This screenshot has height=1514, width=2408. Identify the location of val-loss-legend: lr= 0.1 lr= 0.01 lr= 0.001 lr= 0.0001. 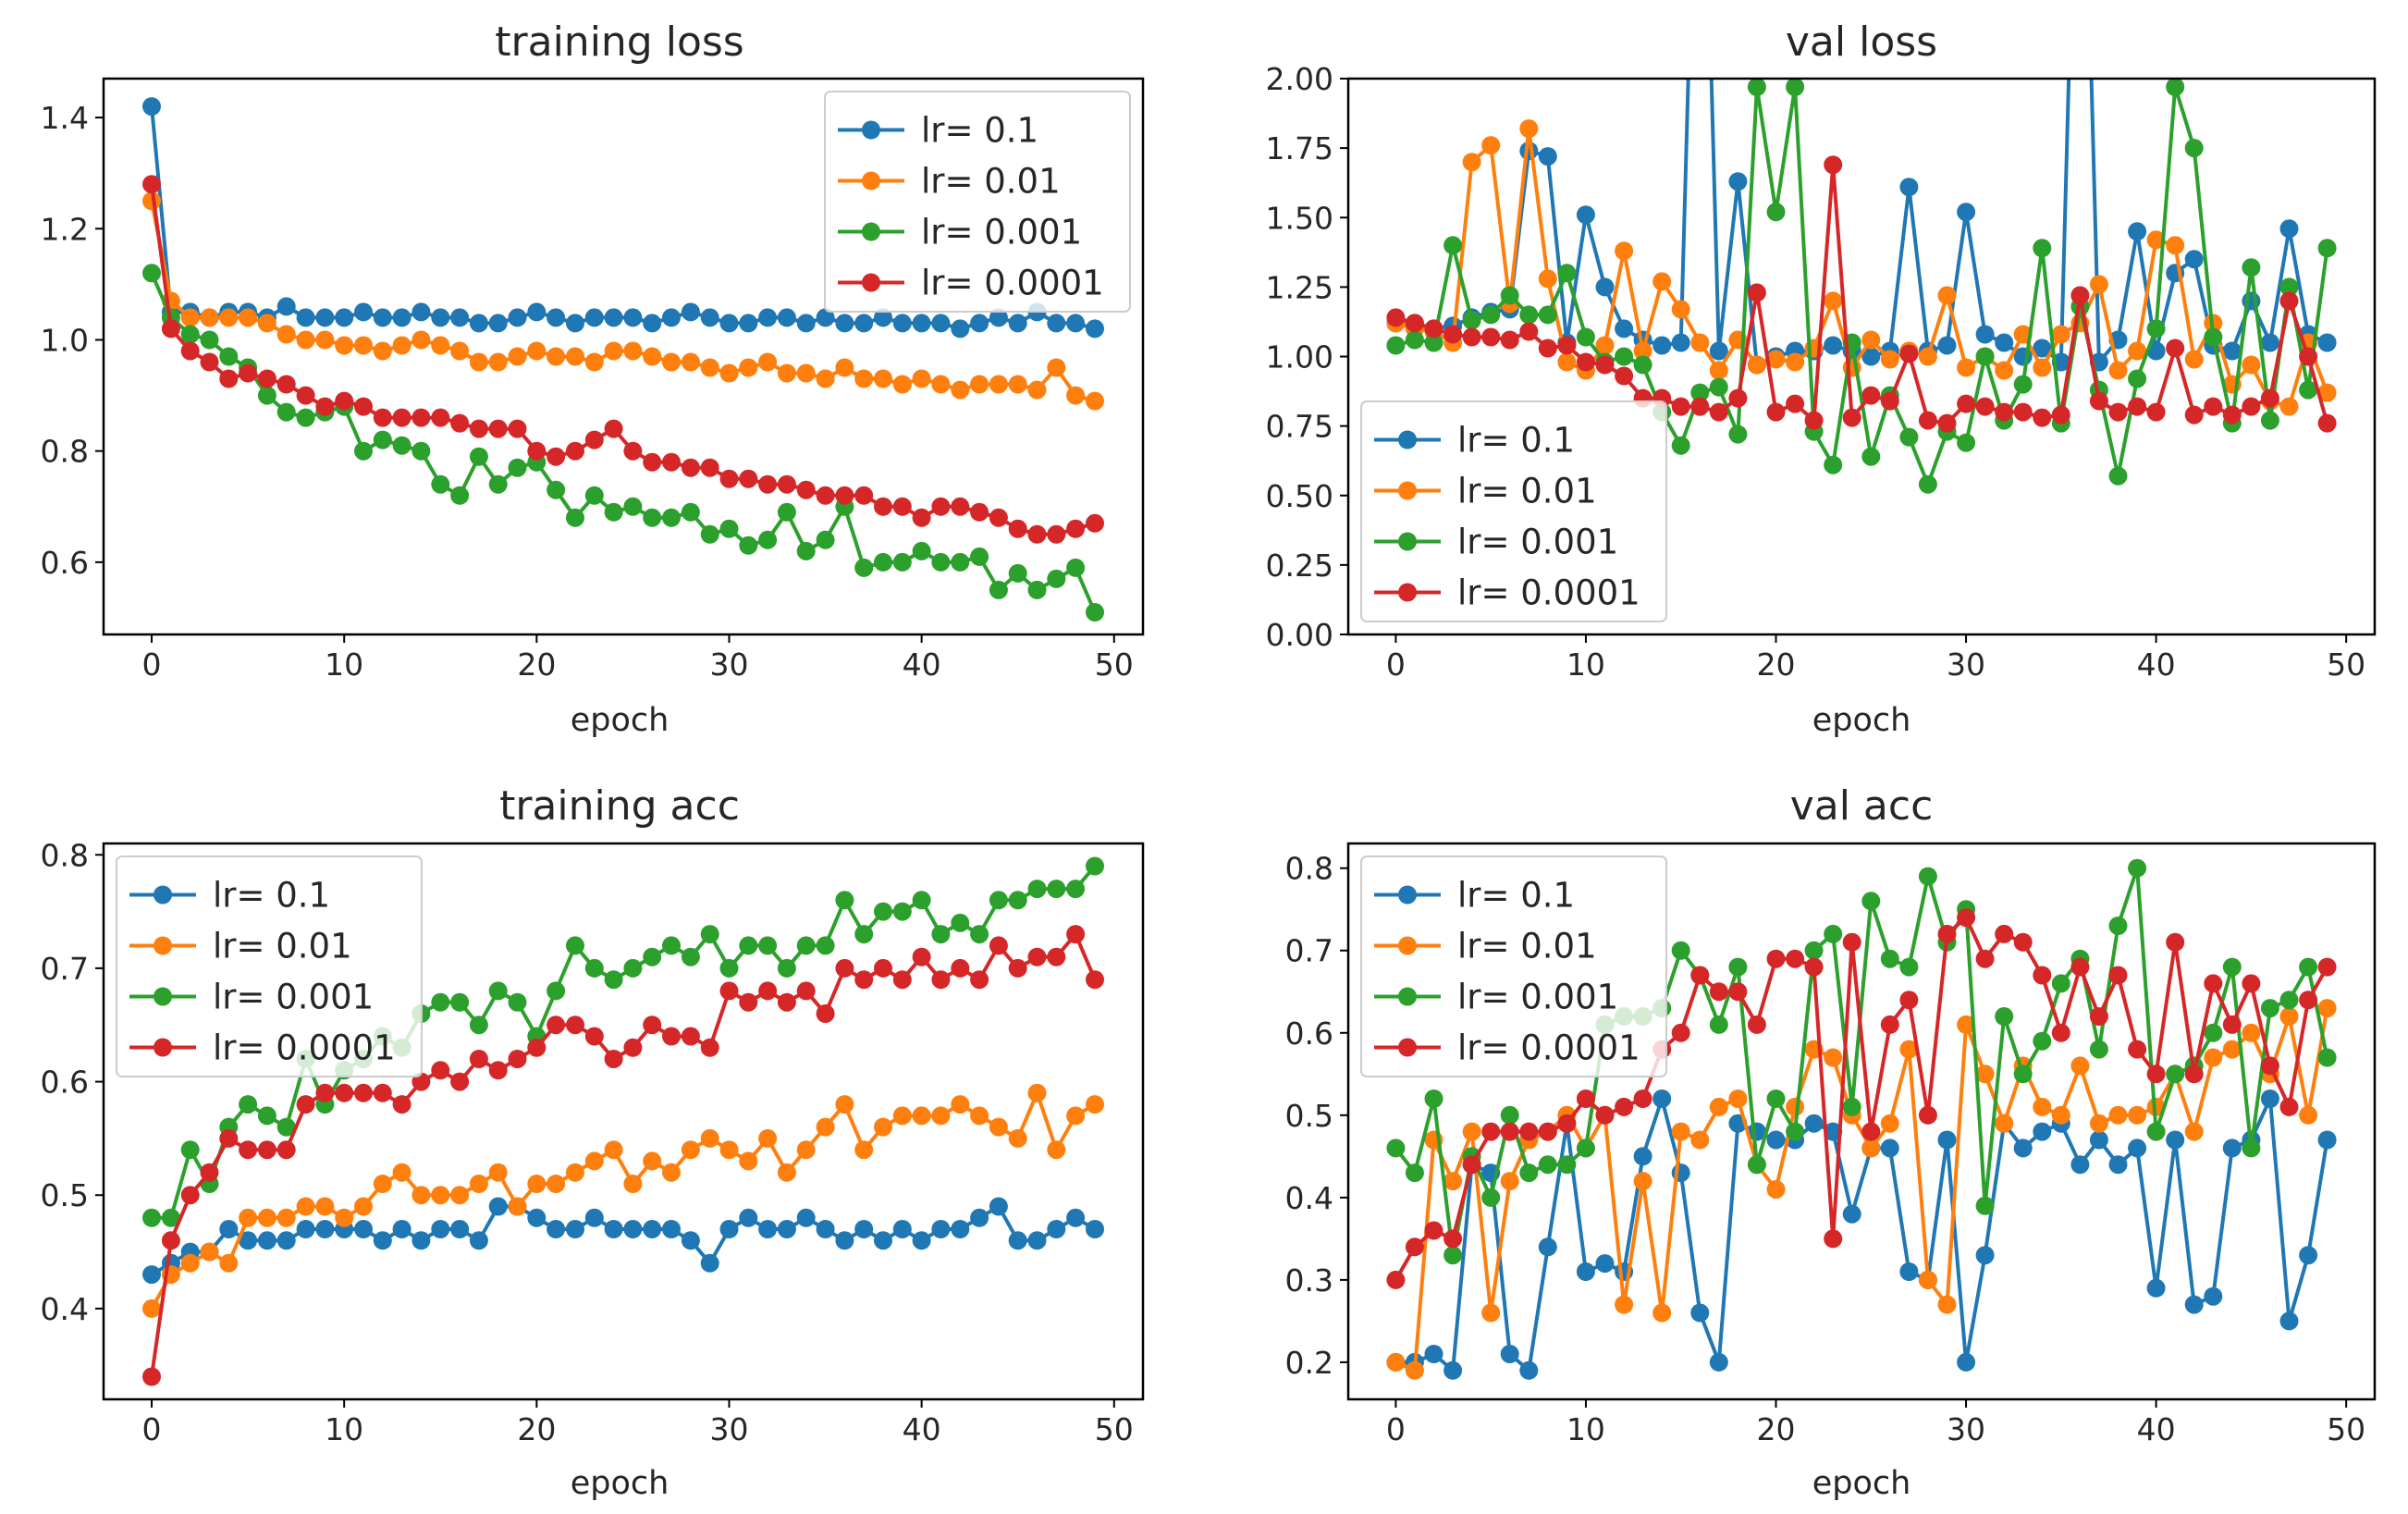
(1513, 511).